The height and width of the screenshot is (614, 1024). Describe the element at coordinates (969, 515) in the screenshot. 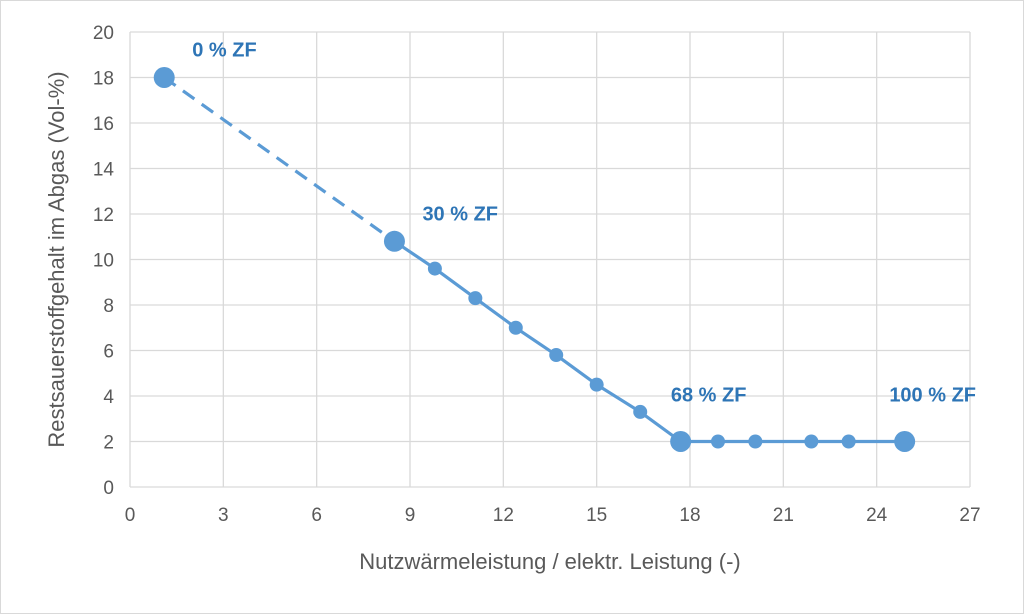

I see `x-tick-label: 27` at that location.